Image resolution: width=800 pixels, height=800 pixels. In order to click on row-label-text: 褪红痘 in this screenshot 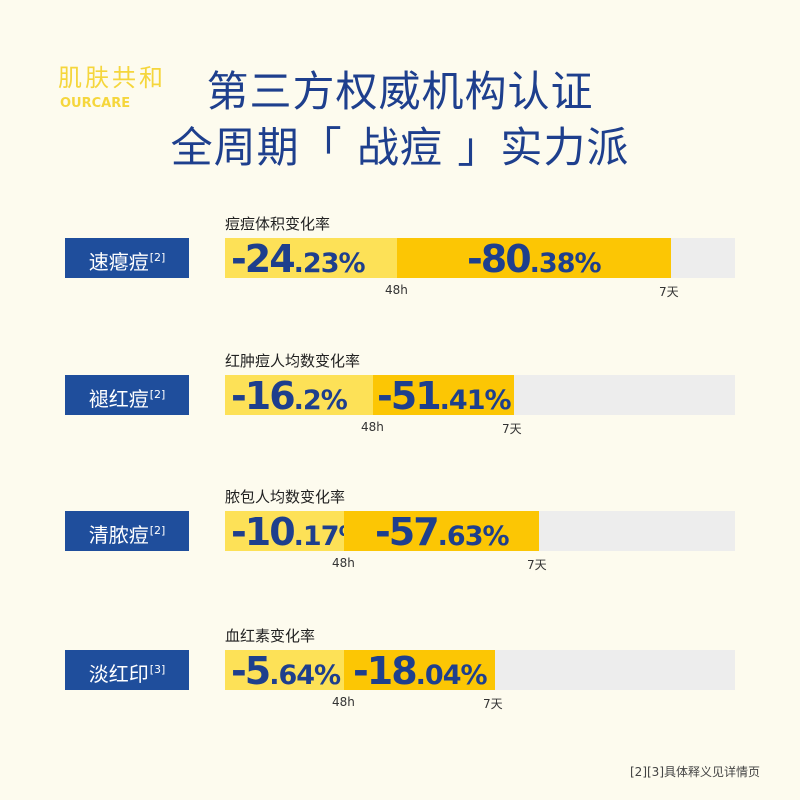, I will do `click(118, 399)`.